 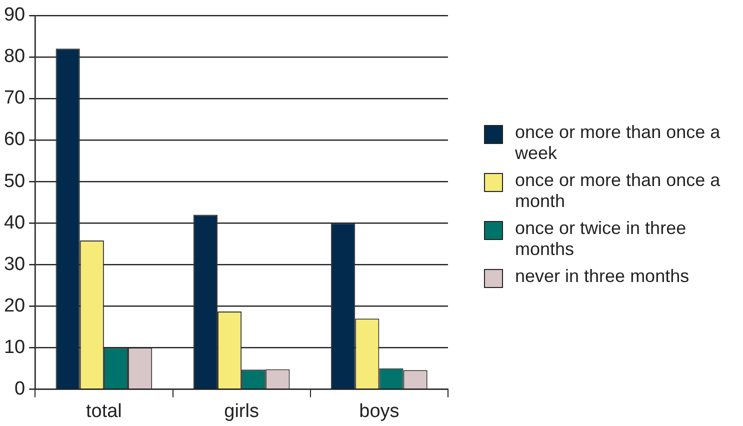 What do you see at coordinates (618, 143) in the screenshot?
I see `legend-label: once or more than once a week` at bounding box center [618, 143].